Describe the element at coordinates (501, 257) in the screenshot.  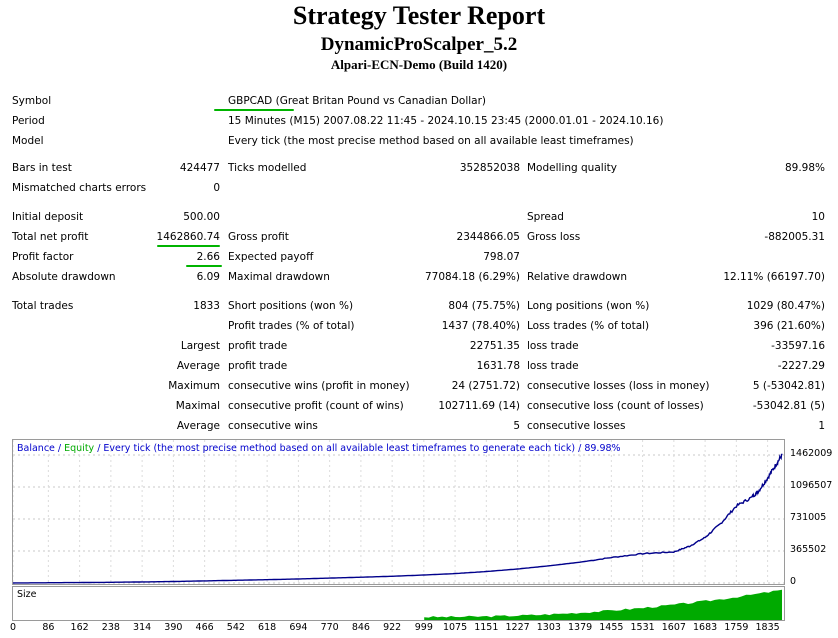
I see `payoff-value: 798.07` at that location.